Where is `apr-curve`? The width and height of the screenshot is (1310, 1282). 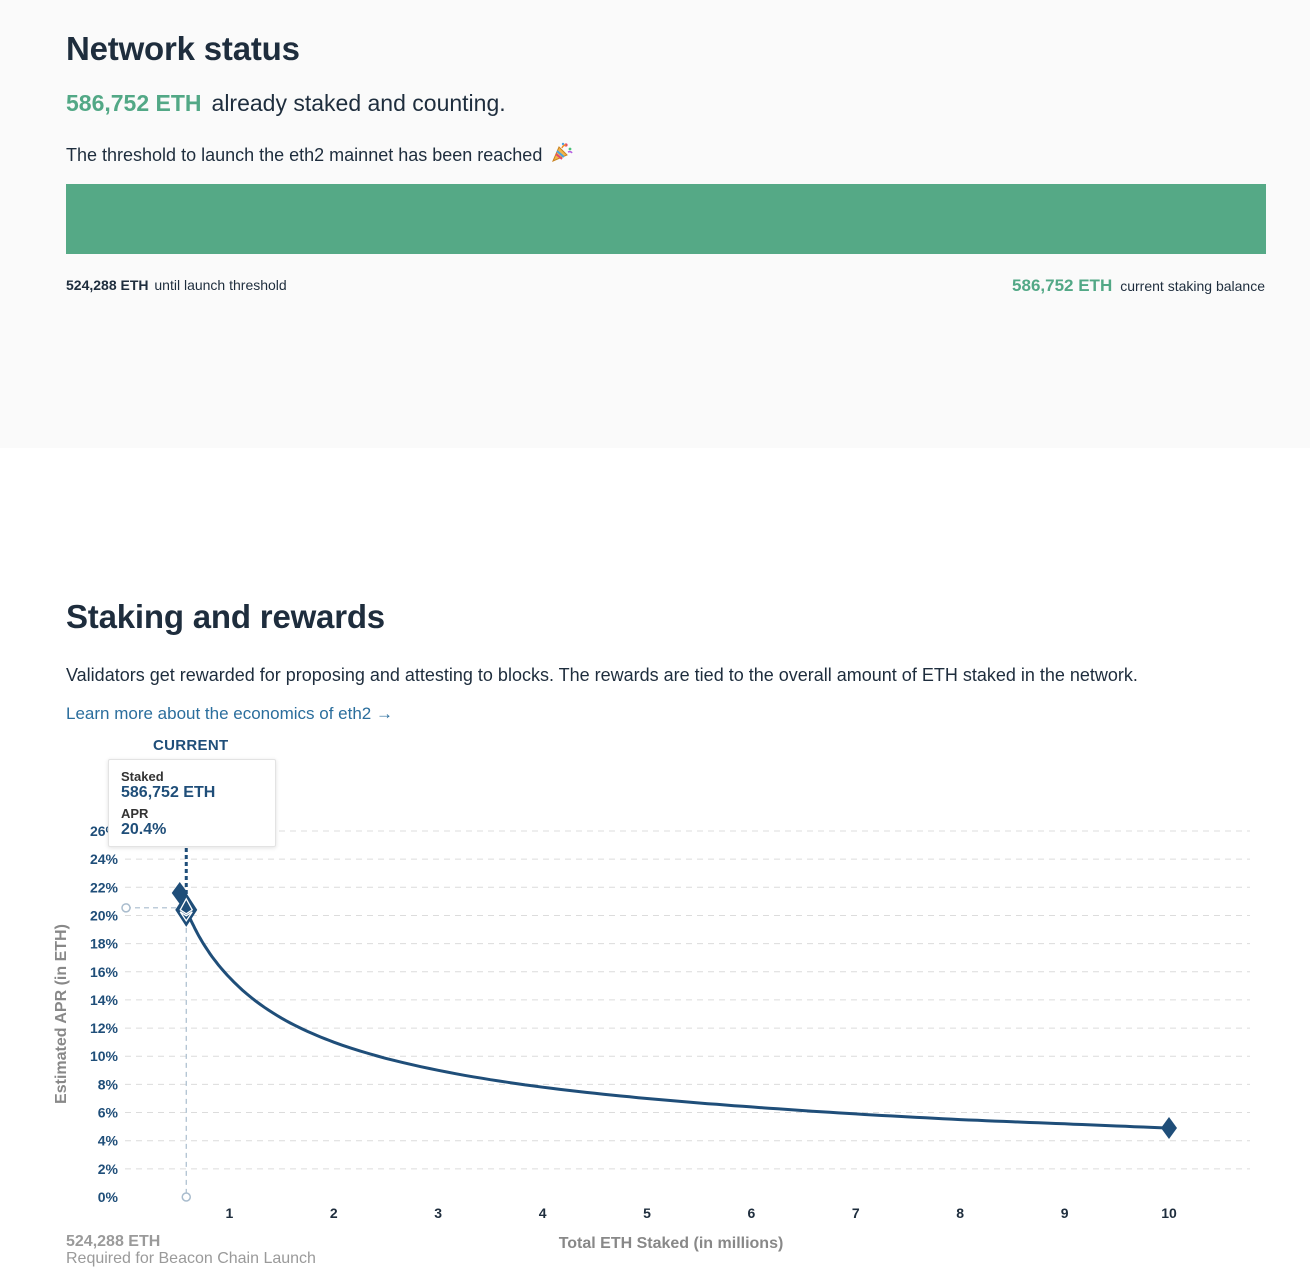
apr-curve is located at coordinates (674, 1011).